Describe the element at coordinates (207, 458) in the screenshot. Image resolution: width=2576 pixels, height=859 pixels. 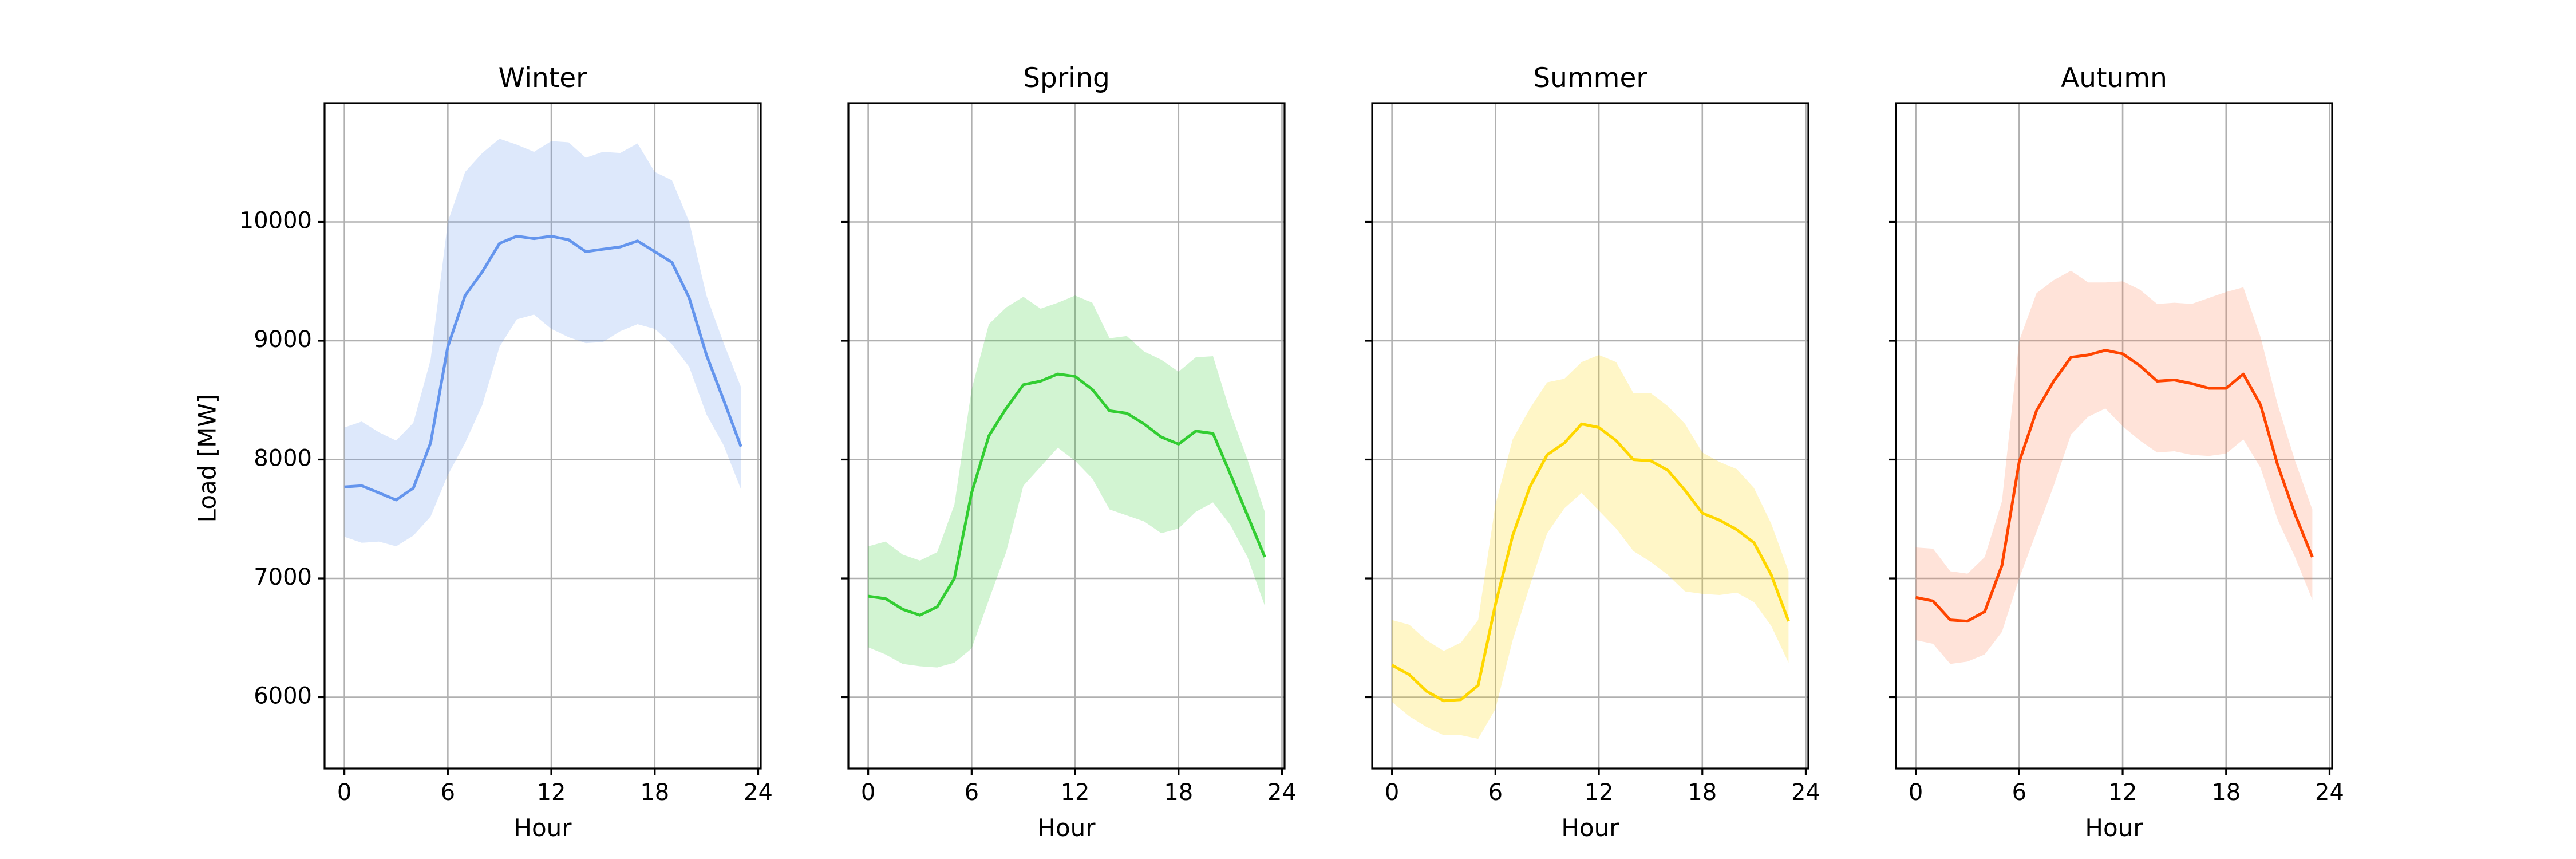
I see `y-axis-label: Load [MW]` at that location.